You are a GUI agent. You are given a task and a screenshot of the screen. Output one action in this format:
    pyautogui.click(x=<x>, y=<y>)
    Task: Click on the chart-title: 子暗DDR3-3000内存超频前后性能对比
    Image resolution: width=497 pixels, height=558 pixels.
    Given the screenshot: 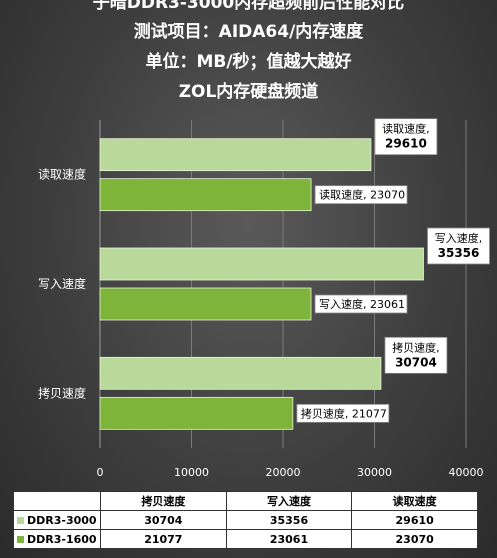 What is the action you would take?
    pyautogui.click(x=248, y=6)
    